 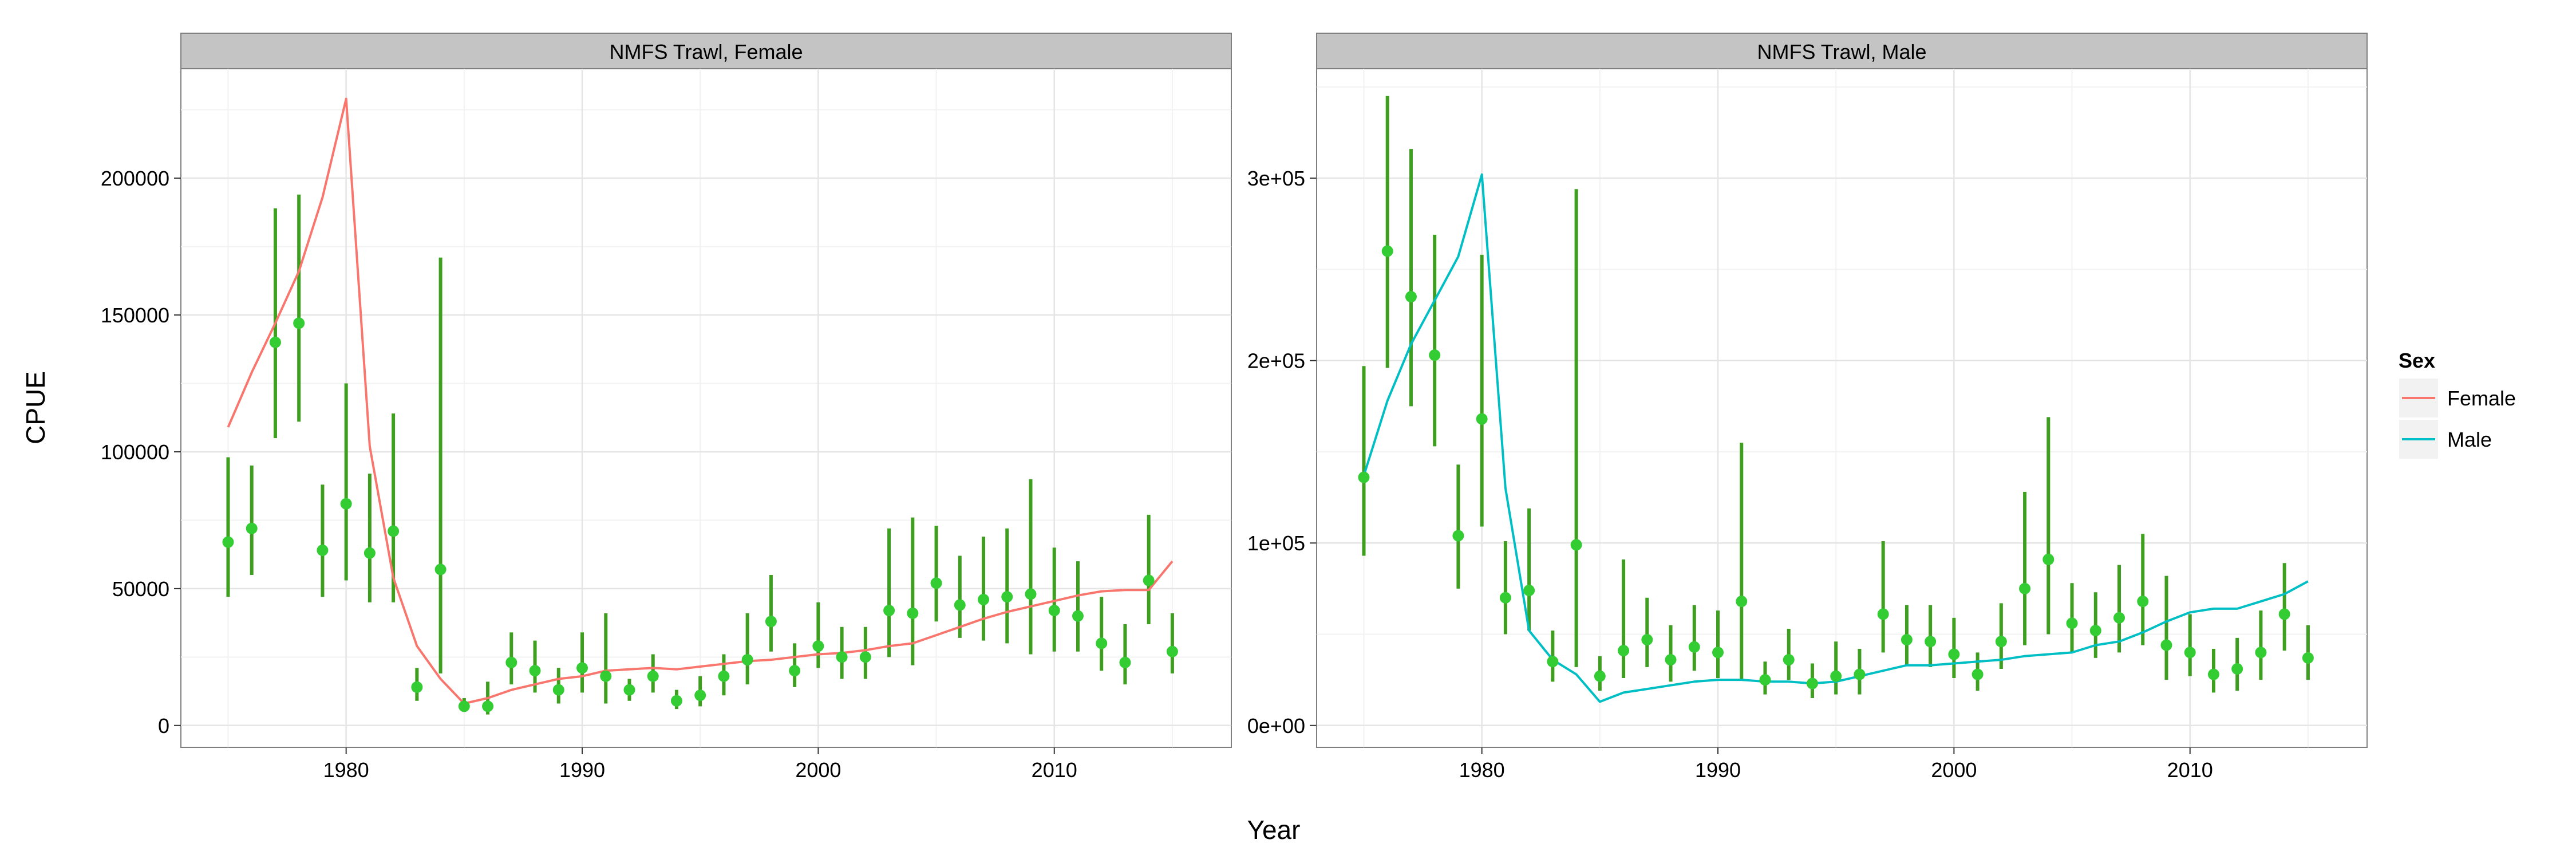 I want to click on legend-label-female: Female, so click(x=2481, y=398).